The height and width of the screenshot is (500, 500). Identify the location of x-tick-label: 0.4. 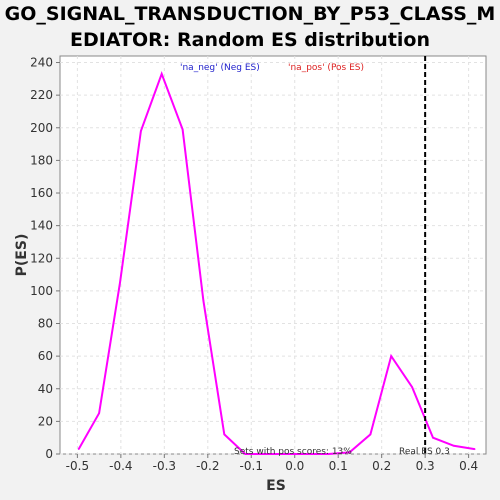
(468, 466).